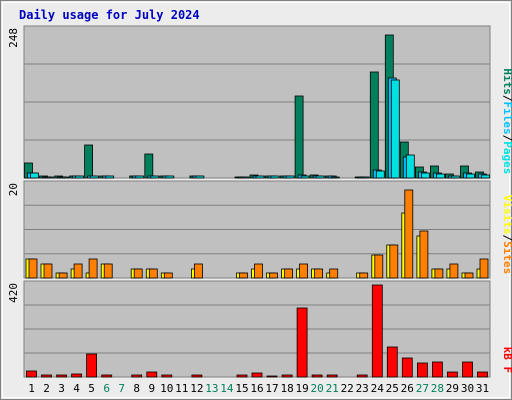 The image size is (512, 400). What do you see at coordinates (106, 388) in the screenshot?
I see `day-label-6: 6` at bounding box center [106, 388].